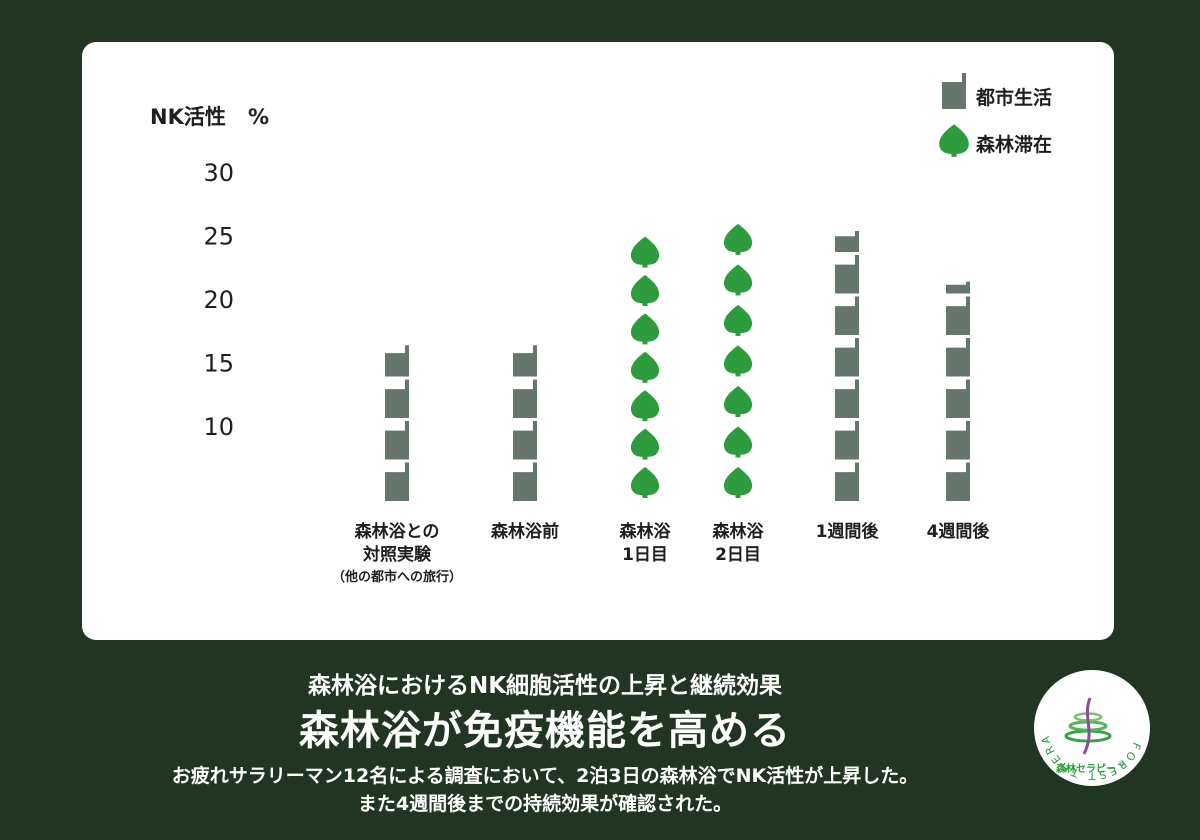  Describe the element at coordinates (218, 427) in the screenshot. I see `y-tick-label: 10` at that location.